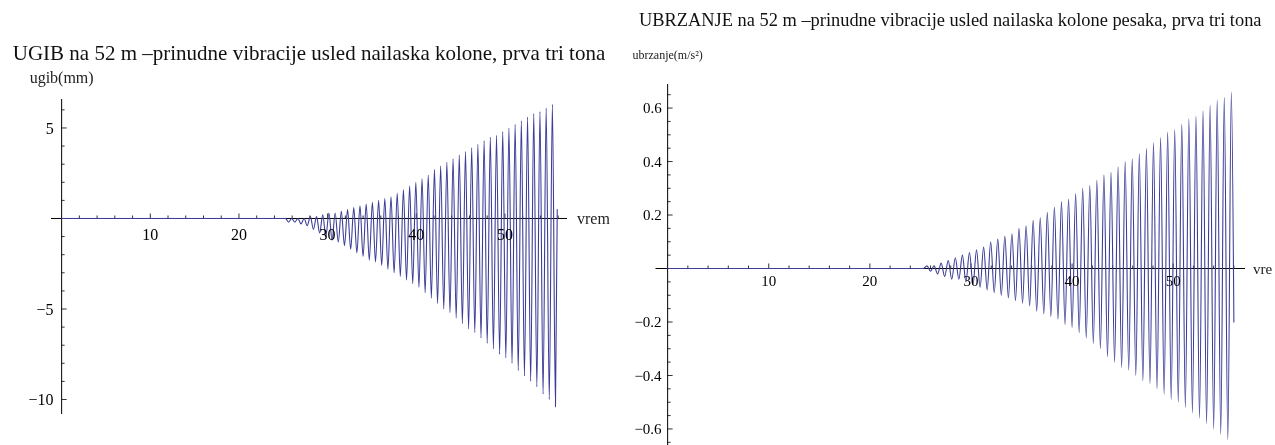 The height and width of the screenshot is (445, 1275). Describe the element at coordinates (61, 78) in the screenshot. I see `y-axis-title: ugib(mm)` at that location.